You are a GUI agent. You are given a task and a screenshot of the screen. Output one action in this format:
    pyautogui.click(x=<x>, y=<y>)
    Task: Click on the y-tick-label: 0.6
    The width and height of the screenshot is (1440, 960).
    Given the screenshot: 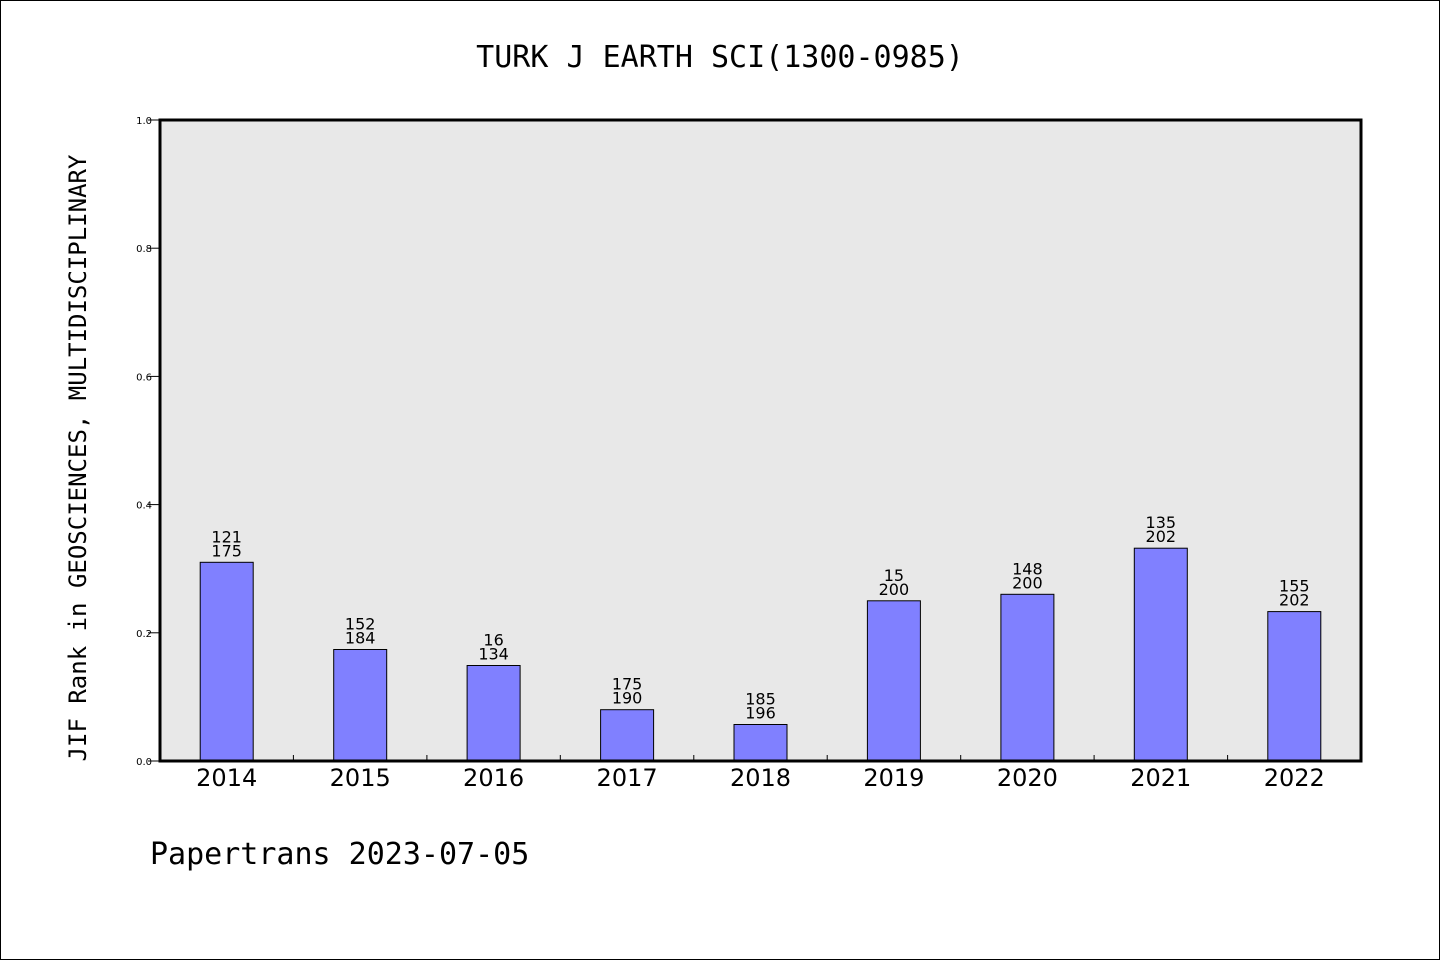 What is the action you would take?
    pyautogui.click(x=144, y=377)
    